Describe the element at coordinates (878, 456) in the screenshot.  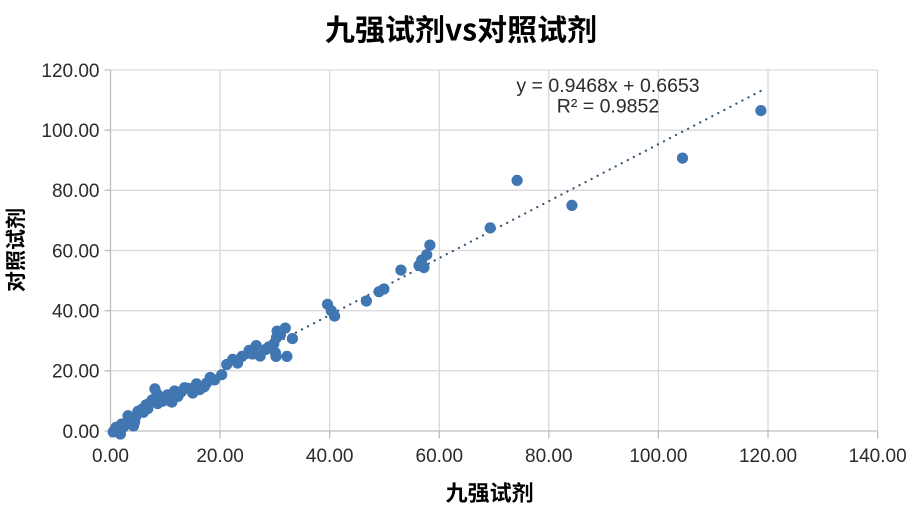
I see `svg-text: 140.00` at that location.